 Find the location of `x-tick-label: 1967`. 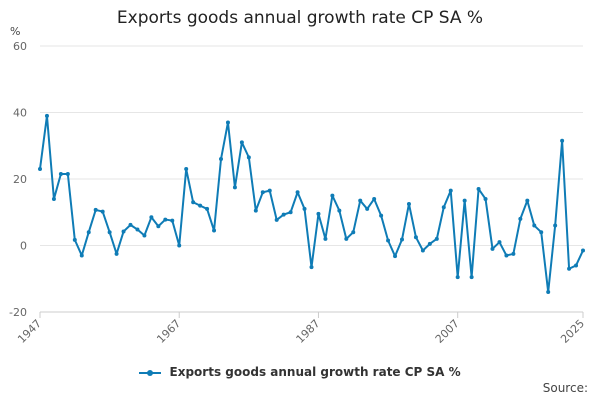

x-tick-label: 1967 is located at coordinates (168, 331).